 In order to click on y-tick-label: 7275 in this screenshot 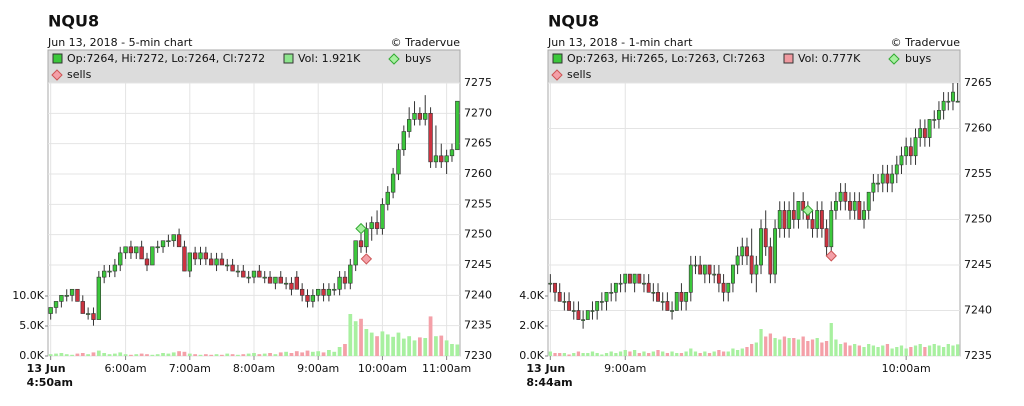, I will do `click(478, 82)`.